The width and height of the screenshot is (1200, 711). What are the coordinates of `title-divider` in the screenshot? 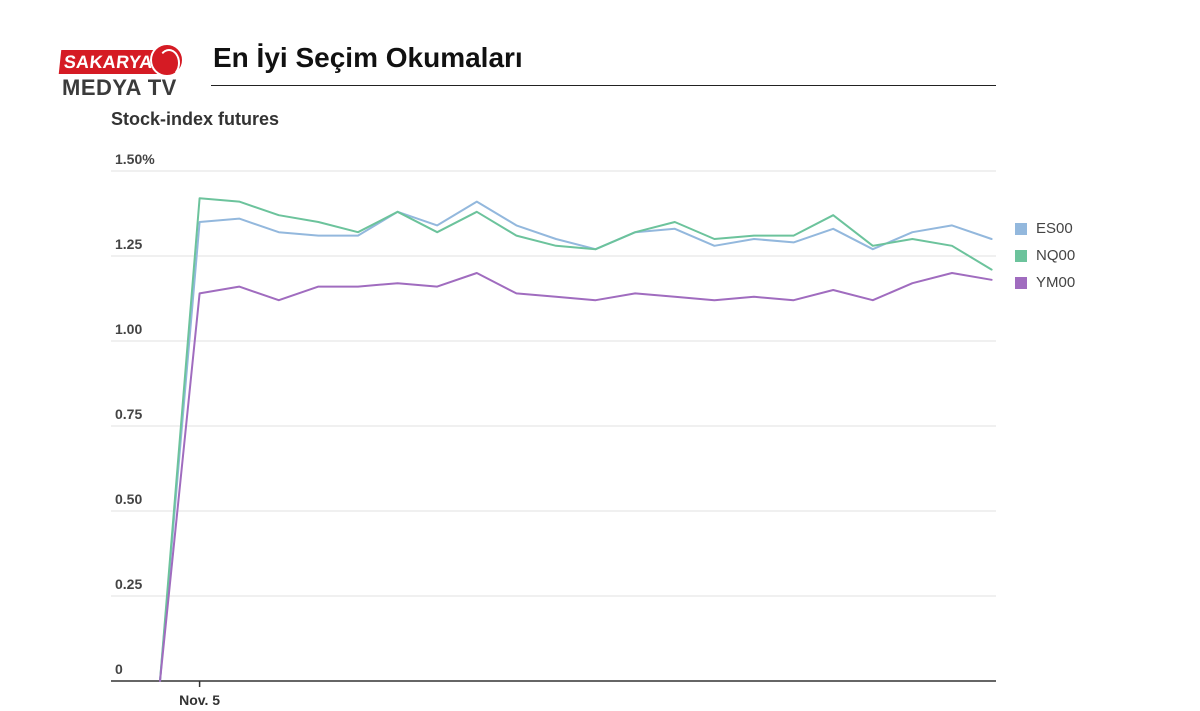 It's located at (603, 85).